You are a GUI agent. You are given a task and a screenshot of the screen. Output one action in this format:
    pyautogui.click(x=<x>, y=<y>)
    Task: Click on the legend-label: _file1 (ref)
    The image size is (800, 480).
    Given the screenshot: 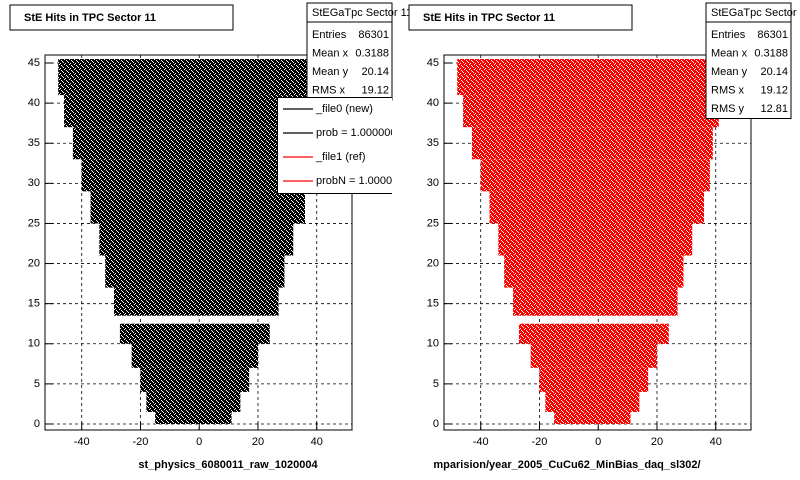 What is the action you would take?
    pyautogui.click(x=340, y=157)
    